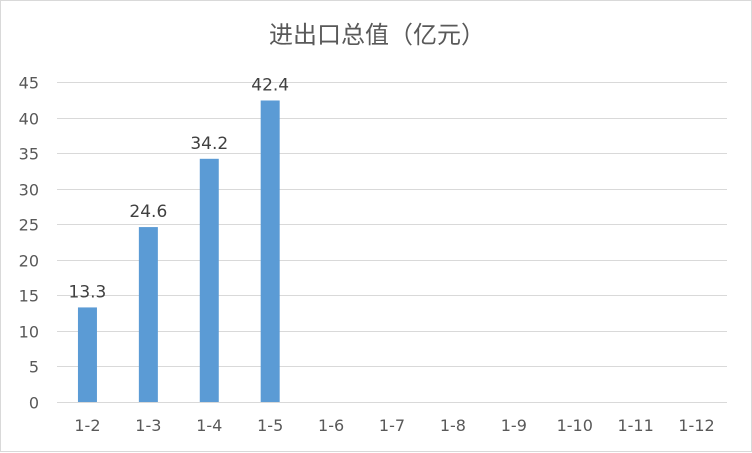  What do you see at coordinates (453, 425) in the screenshot?
I see `x-tick-label: 1-8` at bounding box center [453, 425].